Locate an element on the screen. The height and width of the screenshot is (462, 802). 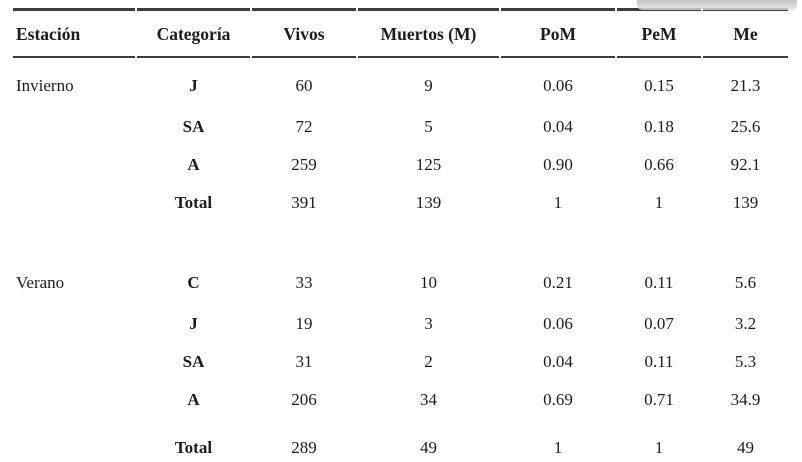
value-cell-pem: 0.15 is located at coordinates (659, 85).